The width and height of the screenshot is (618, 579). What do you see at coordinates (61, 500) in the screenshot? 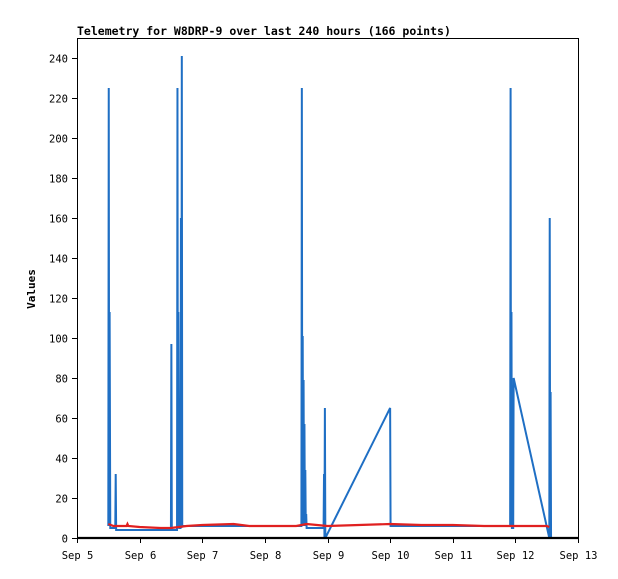
I see `y-tick-label: 20` at bounding box center [61, 500].